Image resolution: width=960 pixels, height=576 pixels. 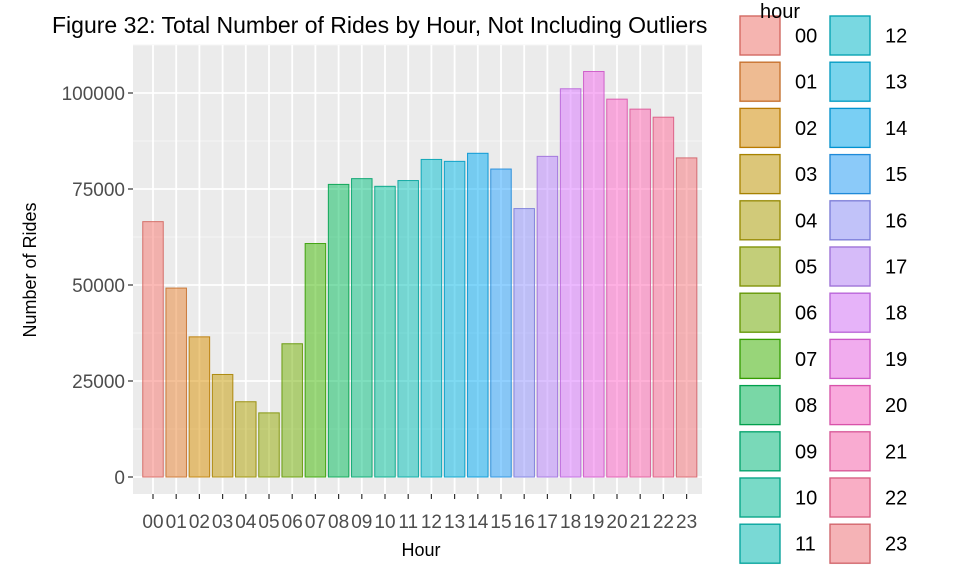 What do you see at coordinates (524, 522) in the screenshot?
I see `x-tick-label: 16` at bounding box center [524, 522].